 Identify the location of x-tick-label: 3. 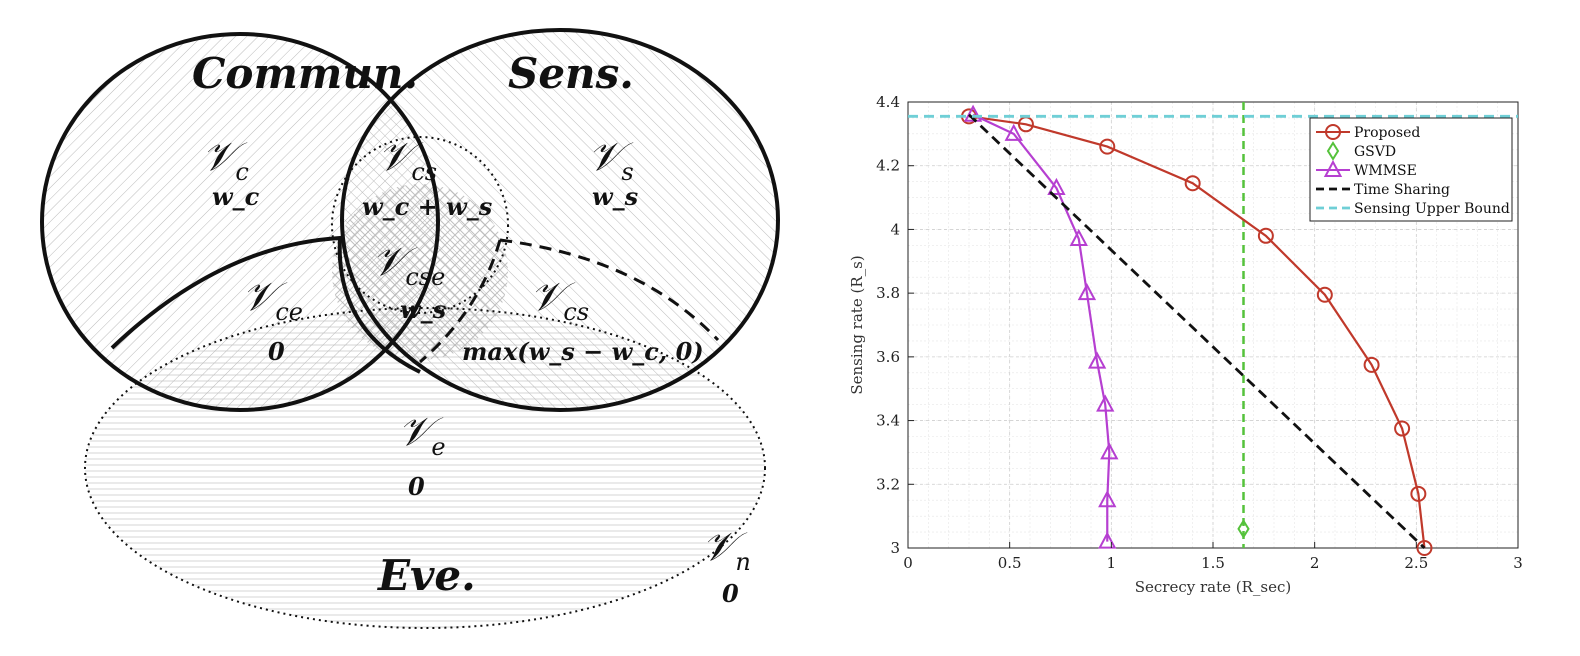
(1518, 563).